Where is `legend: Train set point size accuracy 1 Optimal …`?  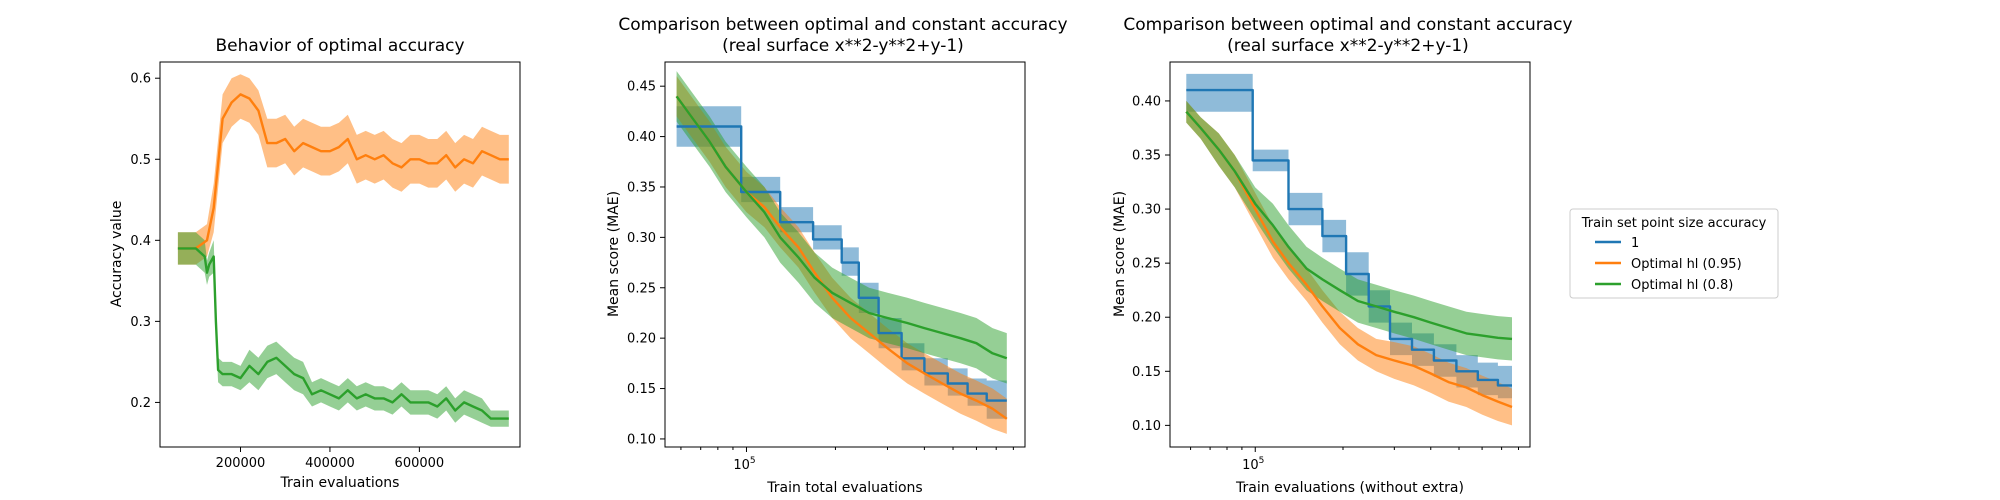
legend: Train set point size accuracy 1 Optimal … is located at coordinates (1674, 253).